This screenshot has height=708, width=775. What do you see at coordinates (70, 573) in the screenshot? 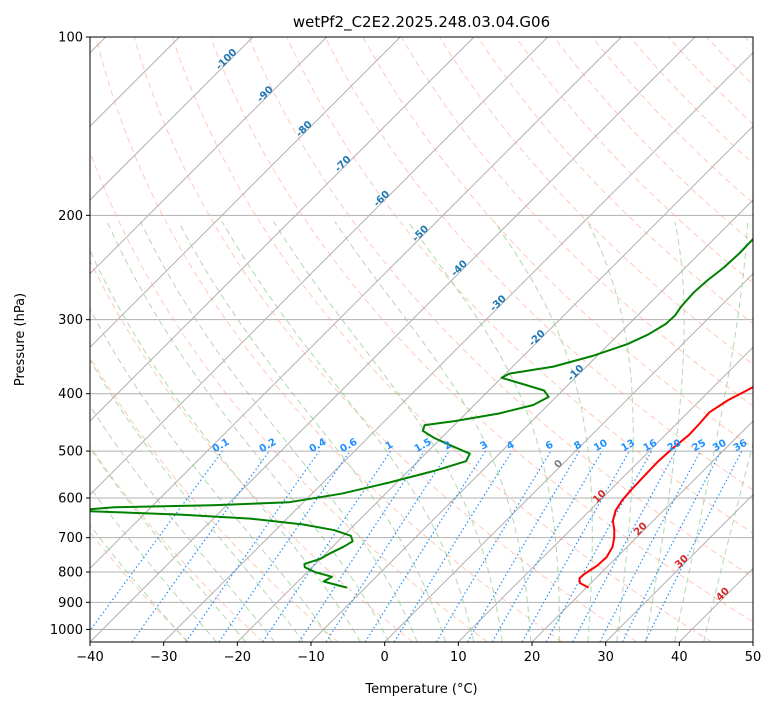
I see `y-tick-label: 800` at bounding box center [70, 573].